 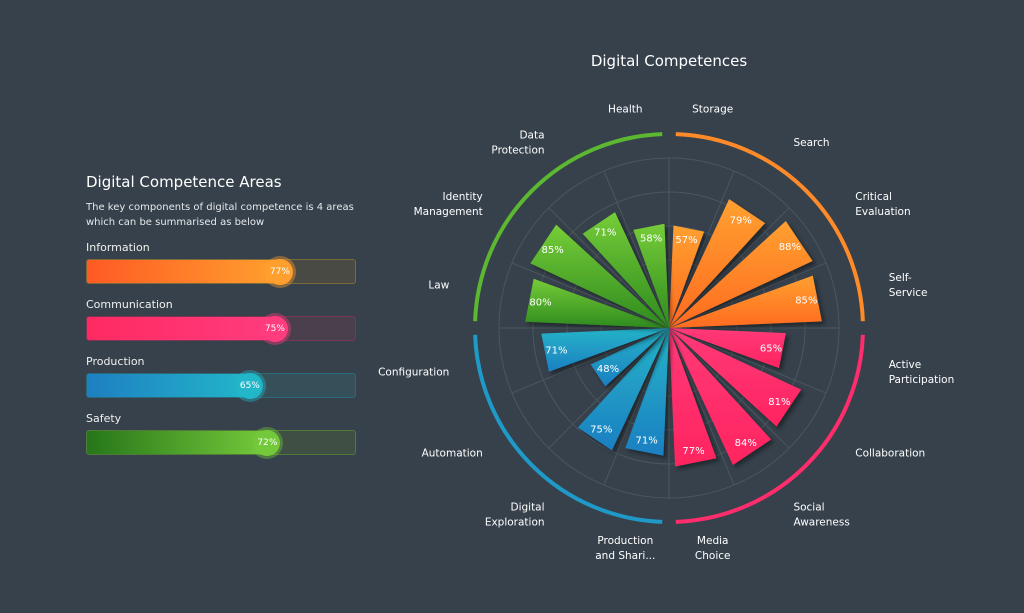 What do you see at coordinates (452, 453) in the screenshot?
I see `category-label: Automation` at bounding box center [452, 453].